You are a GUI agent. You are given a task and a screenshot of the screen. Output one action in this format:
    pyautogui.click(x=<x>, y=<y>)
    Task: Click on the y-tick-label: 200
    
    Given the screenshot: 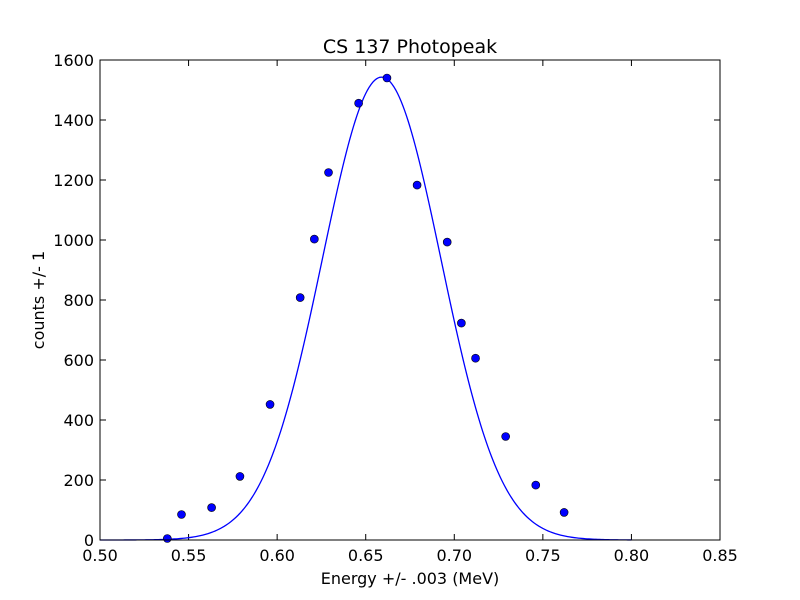 What is the action you would take?
    pyautogui.click(x=78, y=480)
    